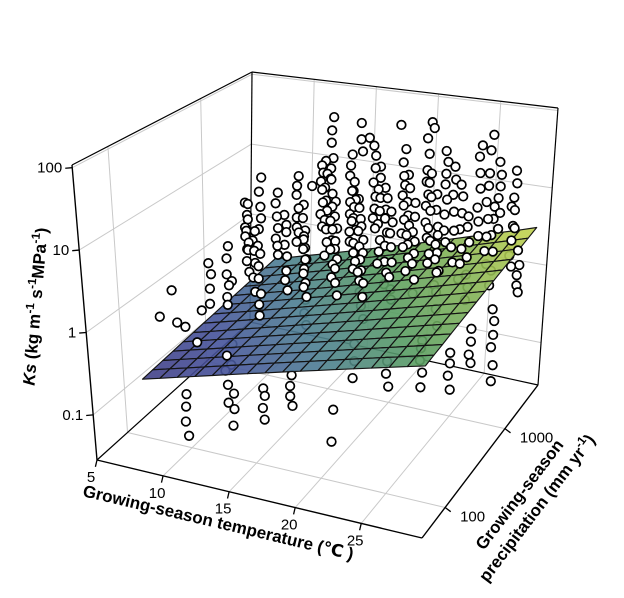  Describe the element at coordinates (118, 289) in the screenshot. I see `left-wall-precip-gridline` at that location.